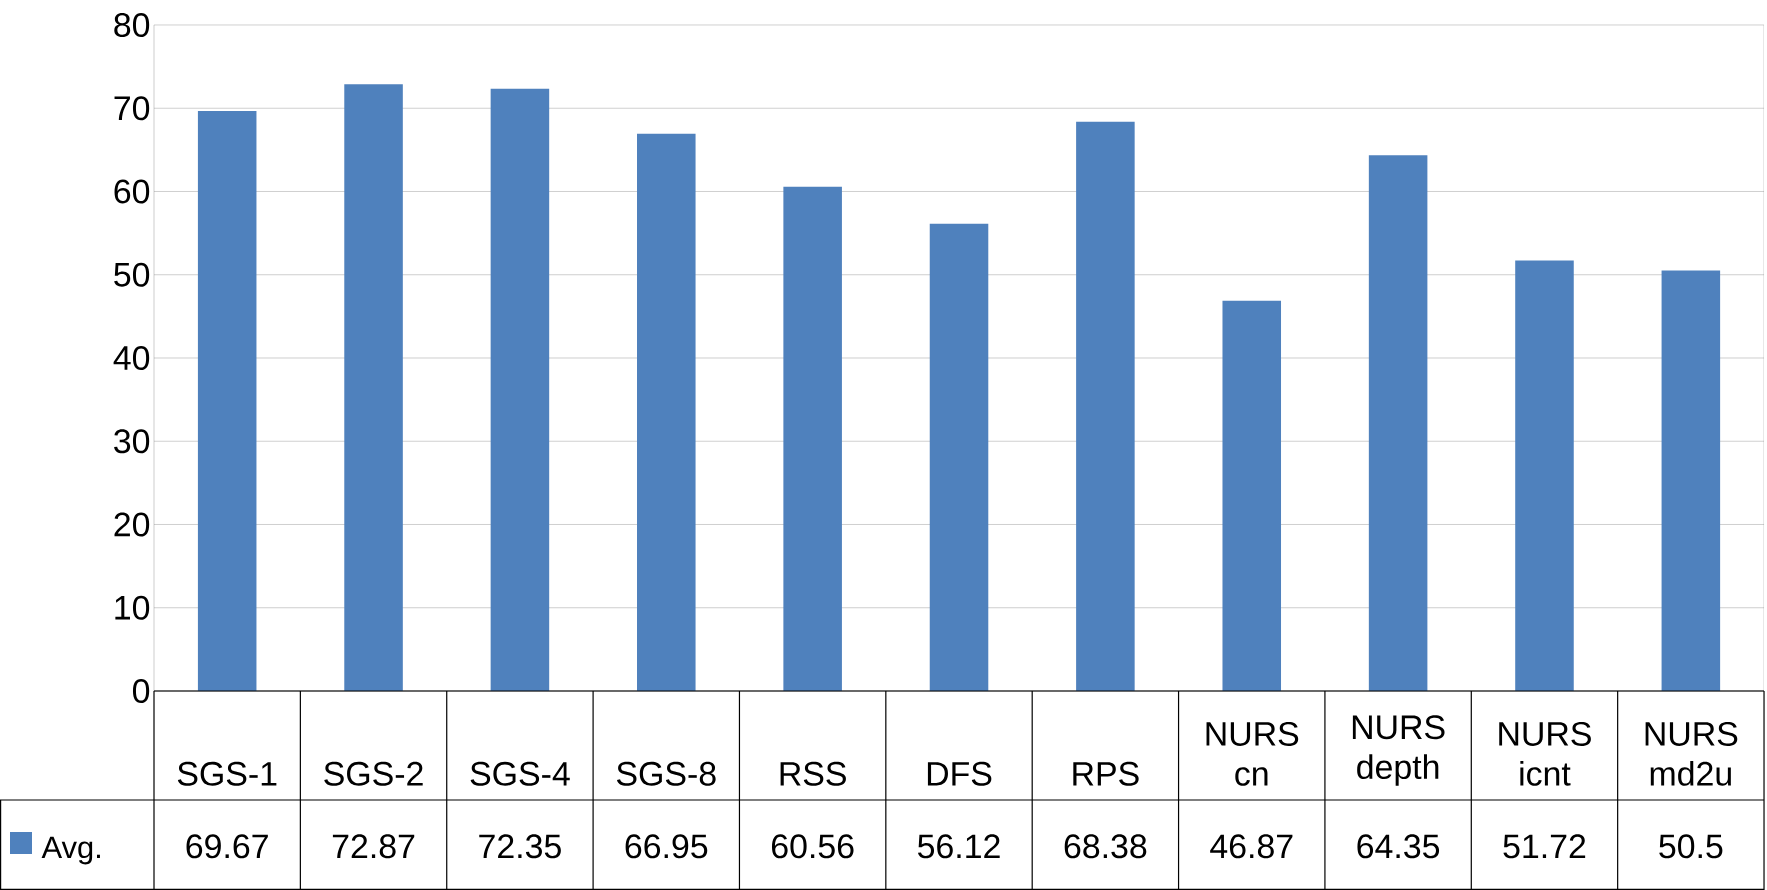  What do you see at coordinates (132, 191) in the screenshot?
I see `y-tick-label: 60` at bounding box center [132, 191].